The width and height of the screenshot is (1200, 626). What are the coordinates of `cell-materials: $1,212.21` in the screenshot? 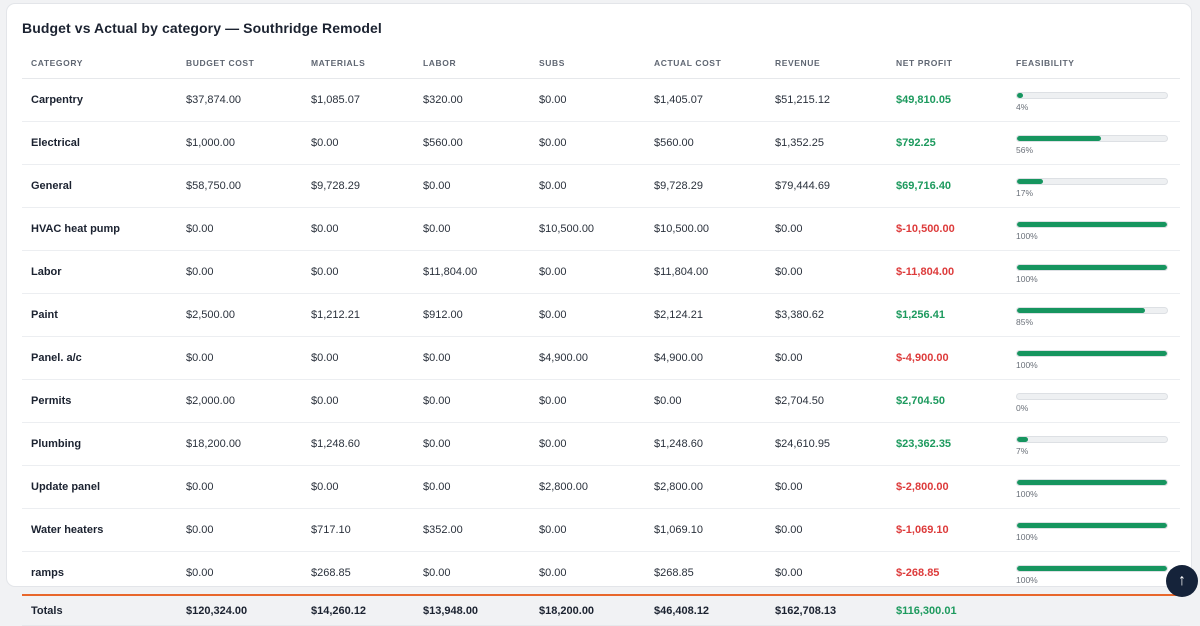 It's located at (358, 315).